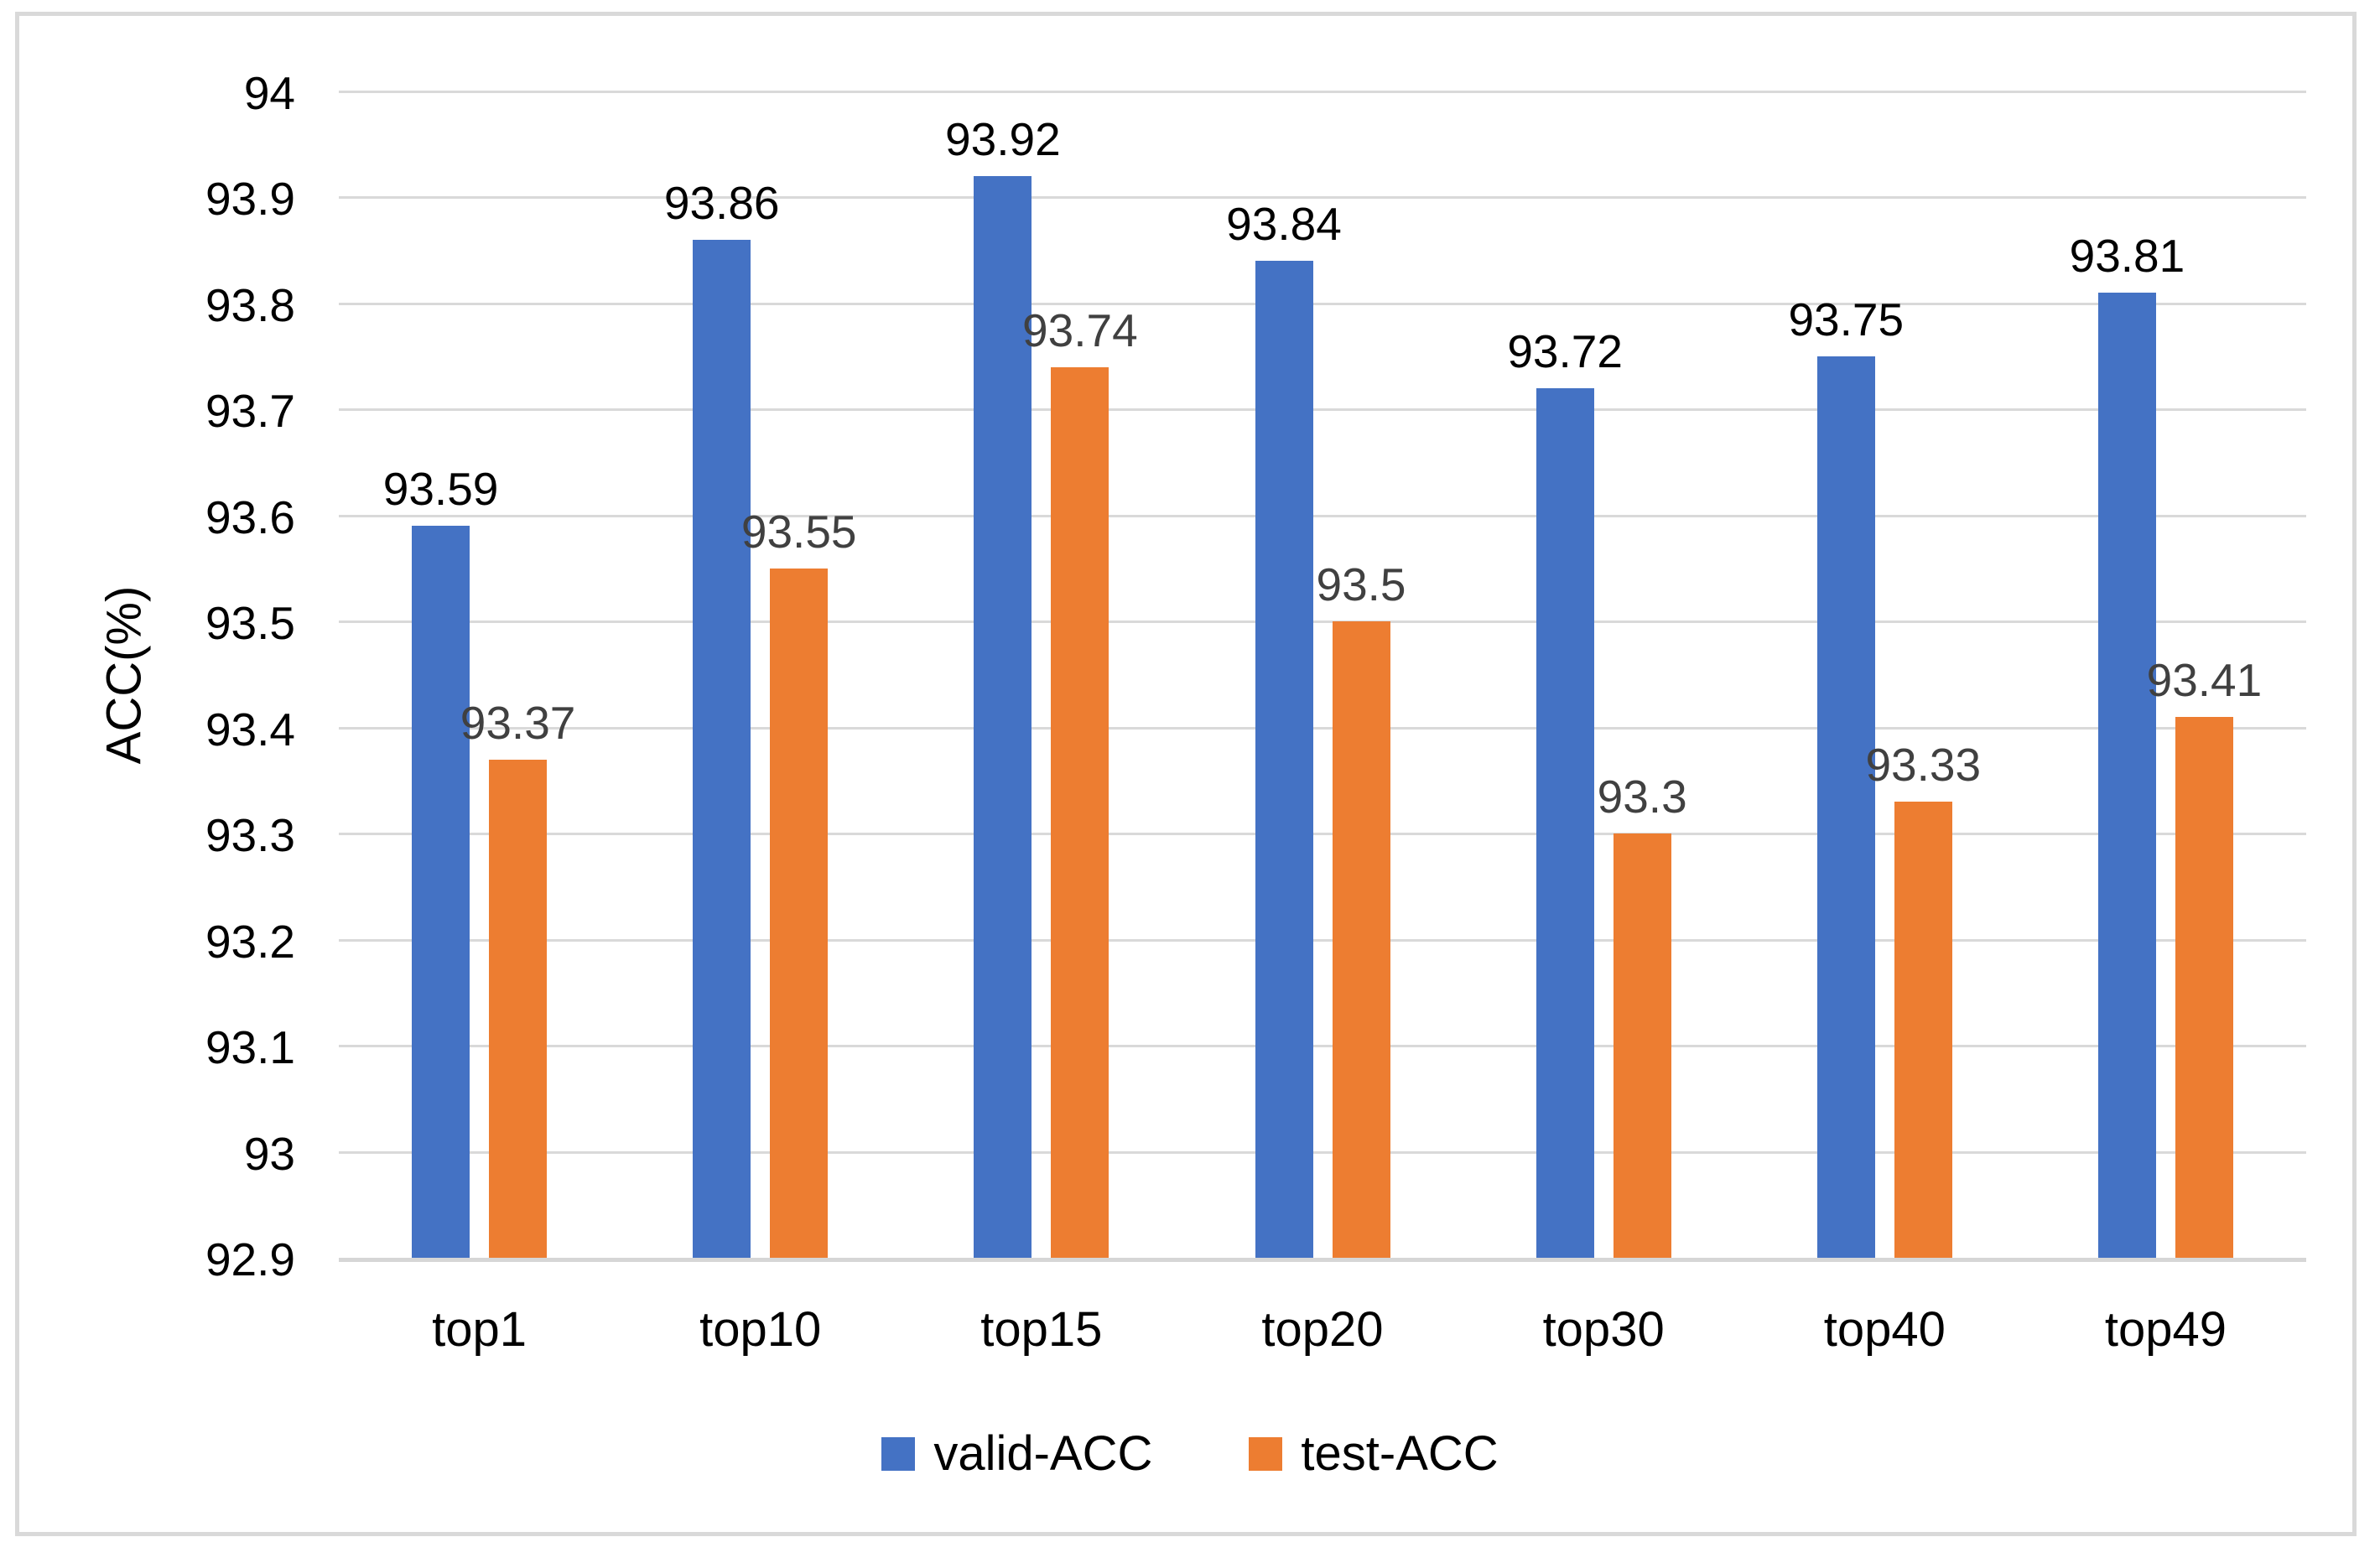 This screenshot has width=2380, height=1563. Describe the element at coordinates (269, 93) in the screenshot. I see `y-tick-label: 94` at that location.